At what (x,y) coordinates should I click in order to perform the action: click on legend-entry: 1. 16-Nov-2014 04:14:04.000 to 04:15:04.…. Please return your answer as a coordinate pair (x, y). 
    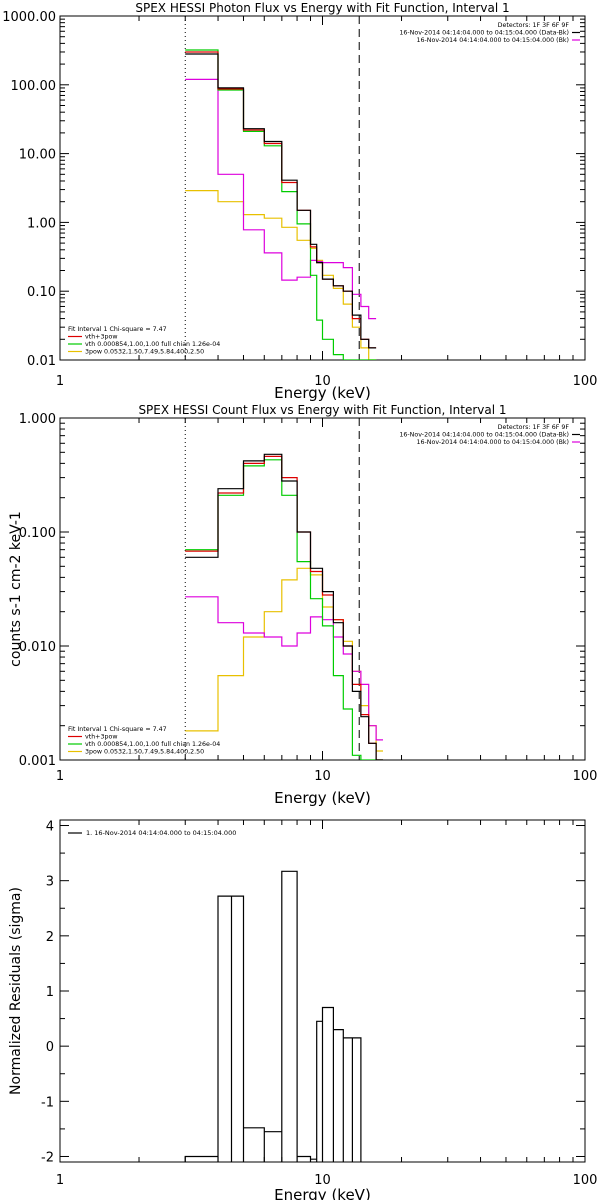
    Looking at the image, I should click on (161, 833).